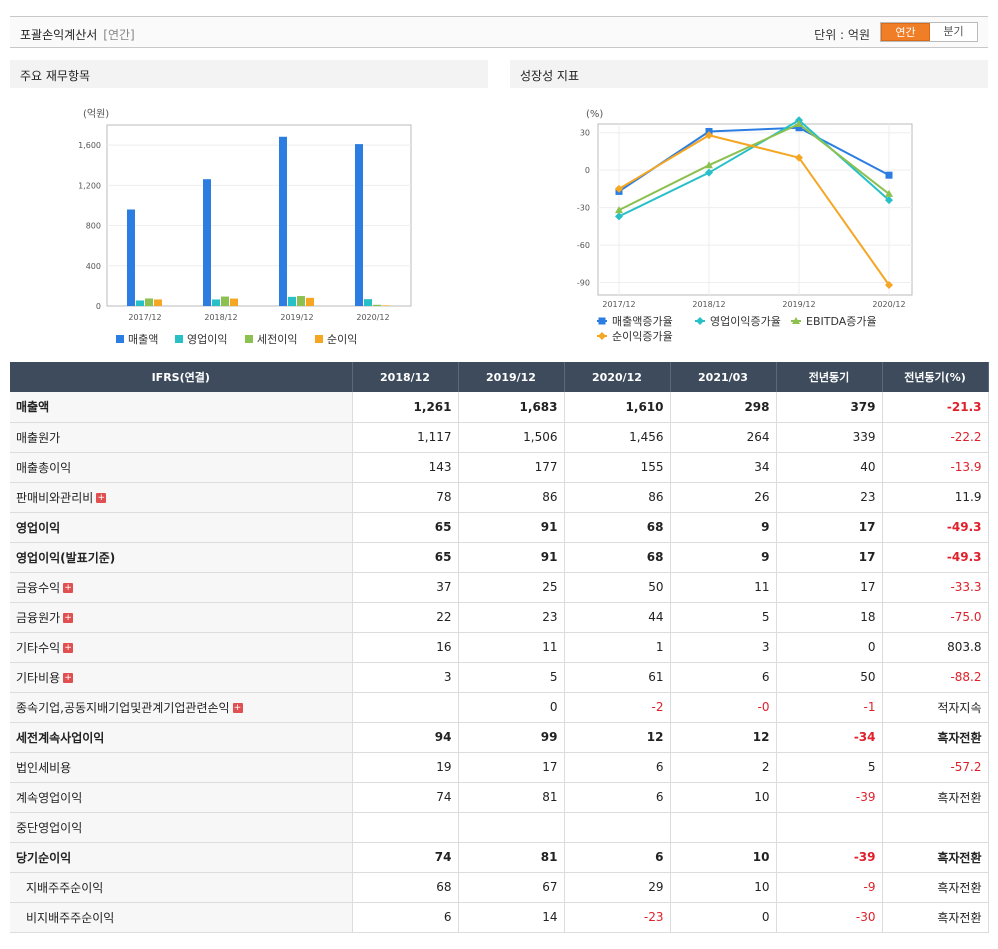  I want to click on cell-value: 14, so click(511, 917).